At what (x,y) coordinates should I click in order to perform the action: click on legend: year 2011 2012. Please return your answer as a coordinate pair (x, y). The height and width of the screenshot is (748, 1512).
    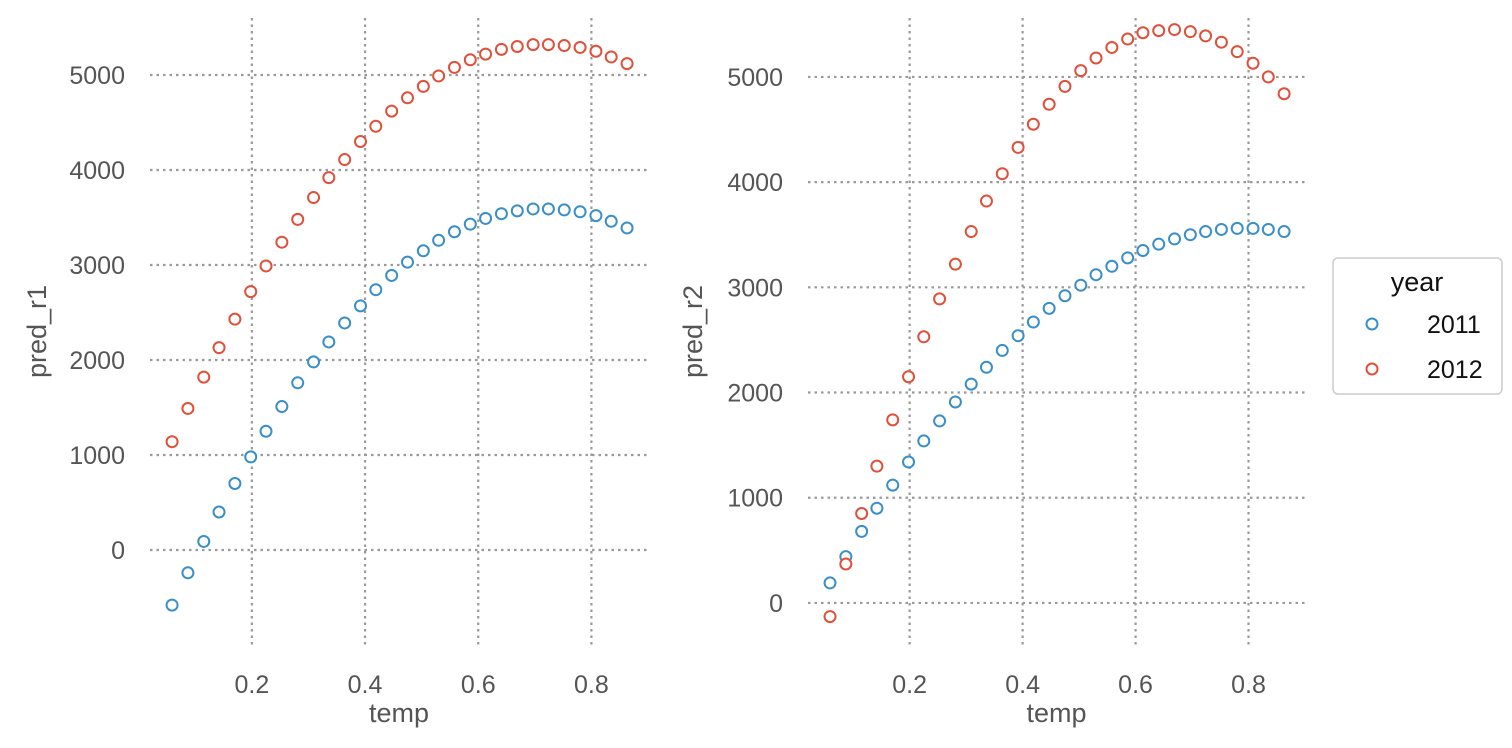
    Looking at the image, I should click on (1417, 326).